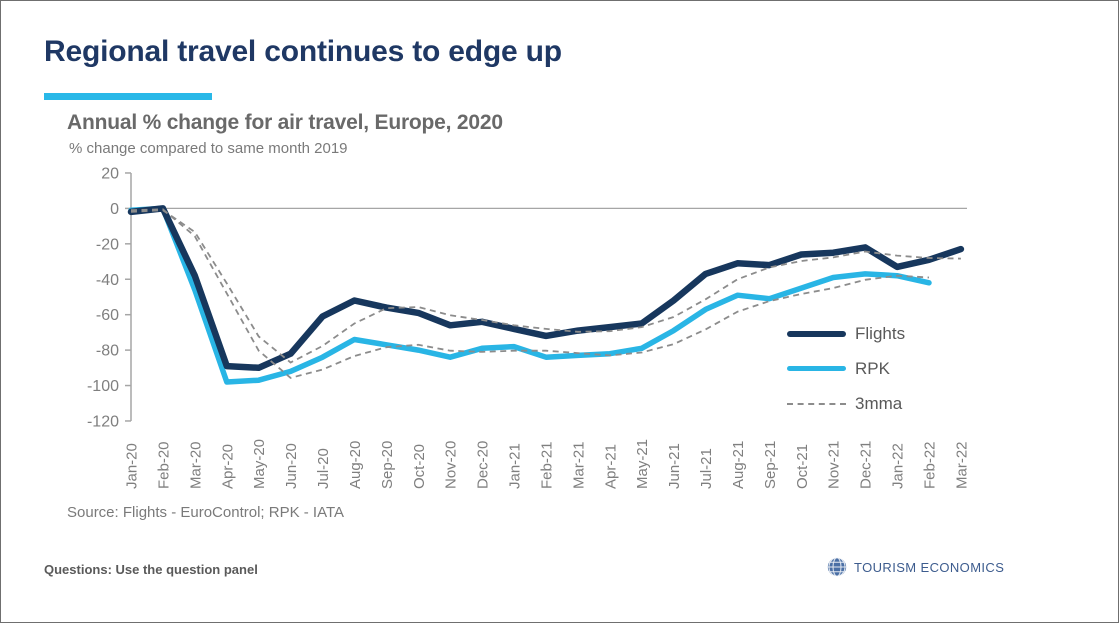  I want to click on legend-item-rpk: RPK, so click(846, 368).